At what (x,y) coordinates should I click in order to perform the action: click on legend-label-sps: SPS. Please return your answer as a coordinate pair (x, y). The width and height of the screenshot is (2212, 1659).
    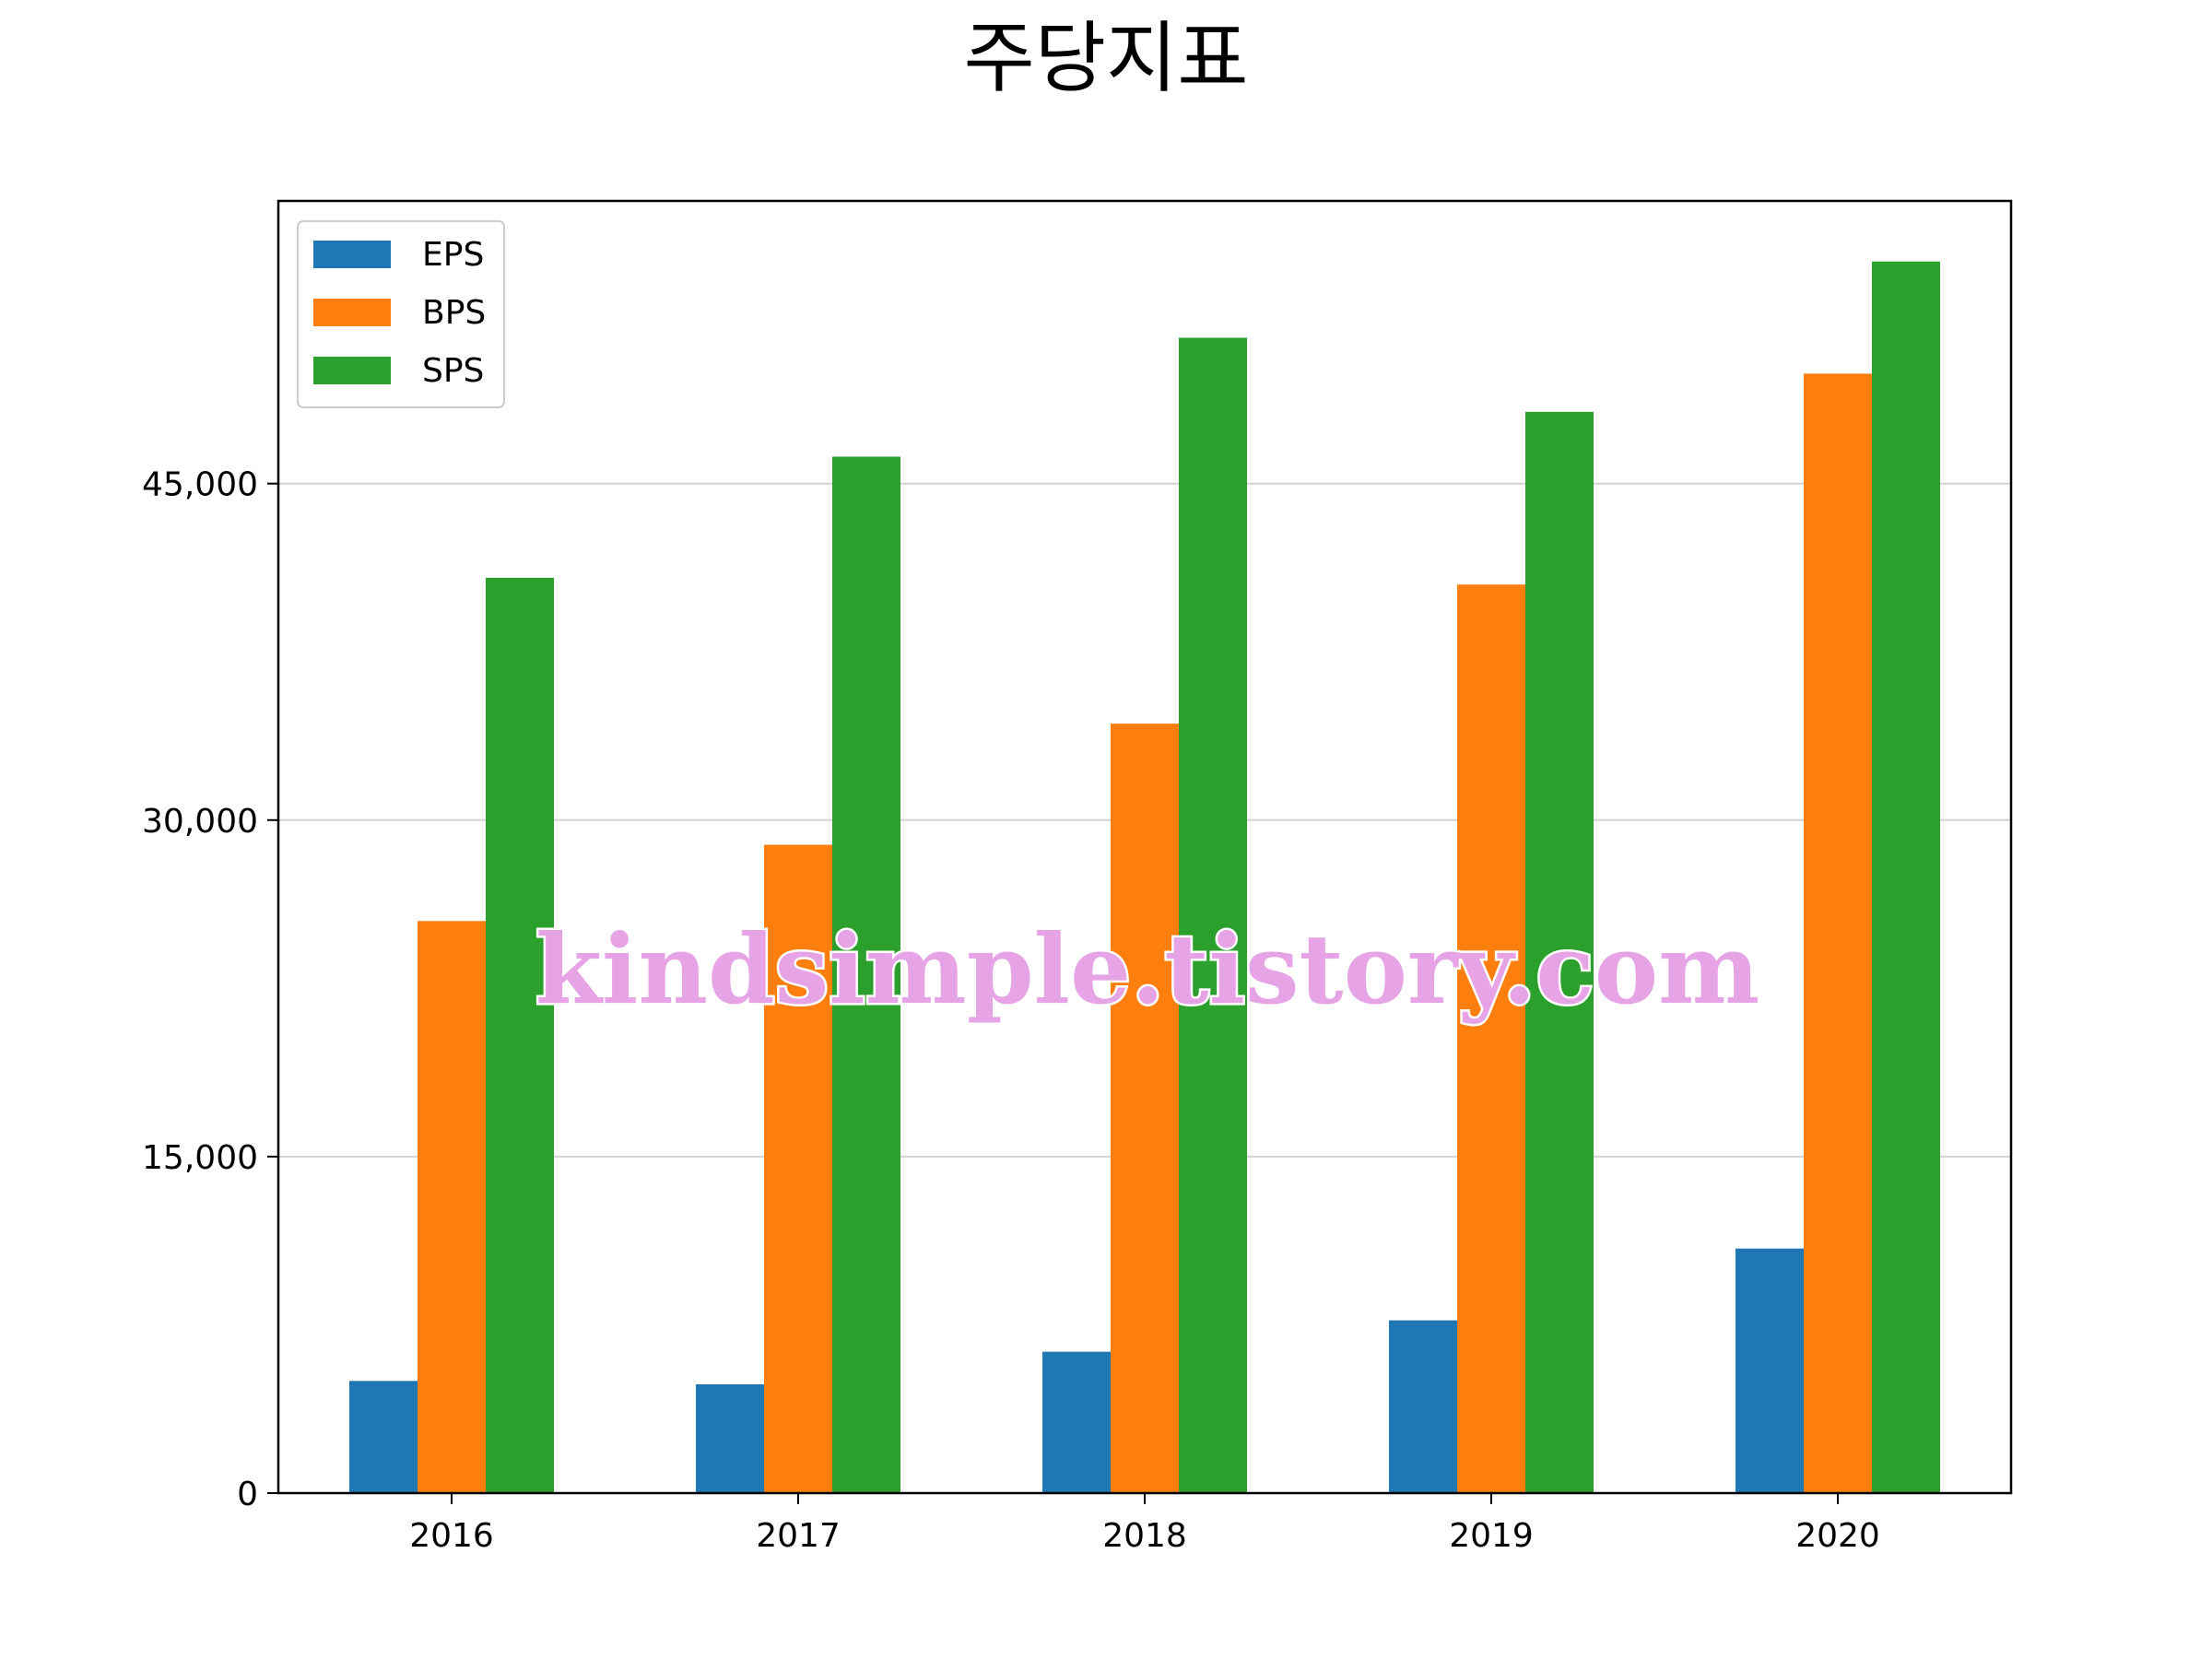
    Looking at the image, I should click on (453, 371).